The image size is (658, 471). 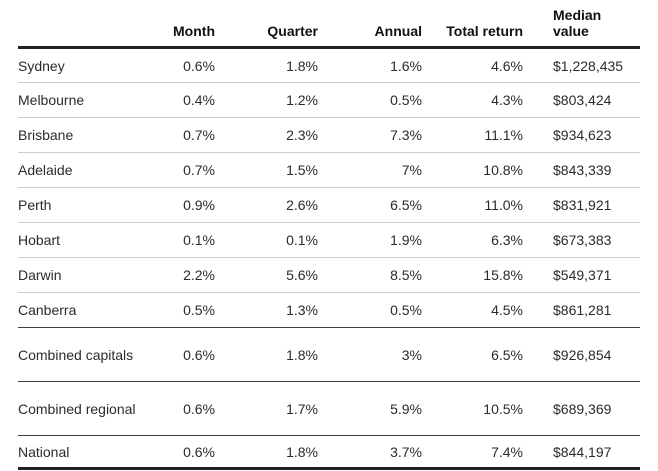 What do you see at coordinates (406, 240) in the screenshot?
I see `cell-annual: 1.9%` at bounding box center [406, 240].